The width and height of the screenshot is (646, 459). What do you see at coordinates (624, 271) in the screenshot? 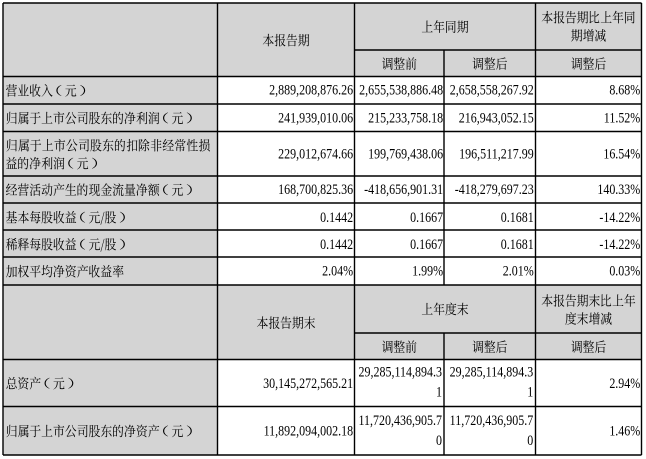
I see `svg-text: 0.03%` at bounding box center [624, 271].